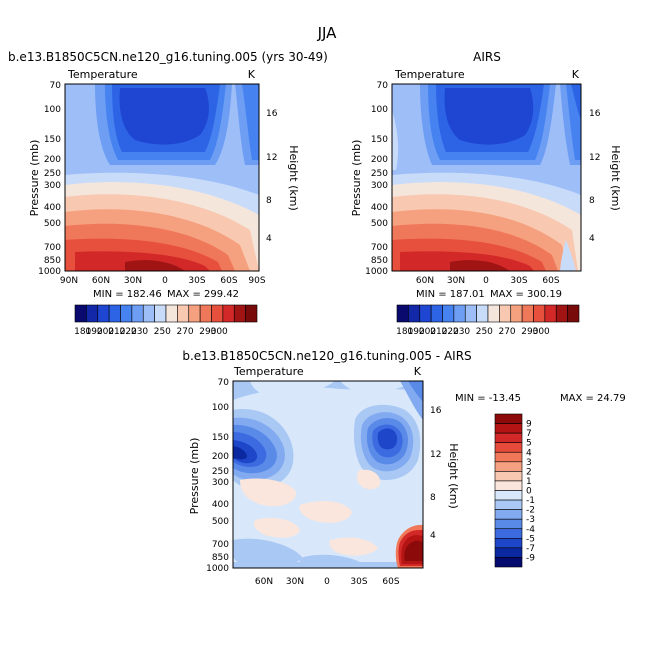 Image resolution: width=654 pixels, height=654 pixels. I want to click on panel-model-contours, so click(162, 177).